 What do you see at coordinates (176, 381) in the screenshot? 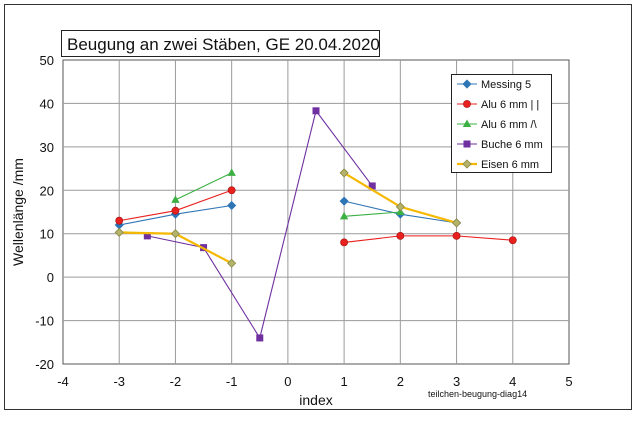
I see `x-tick-label: -2` at bounding box center [176, 381].